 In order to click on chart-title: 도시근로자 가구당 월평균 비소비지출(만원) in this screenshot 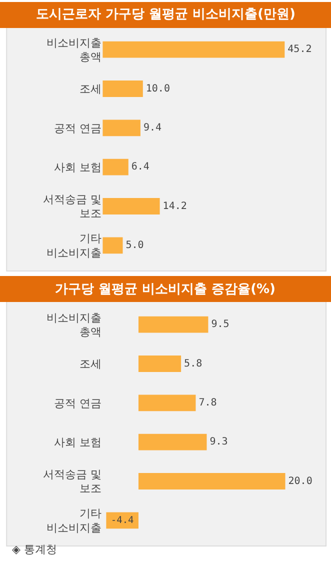, I will do `click(166, 14)`.